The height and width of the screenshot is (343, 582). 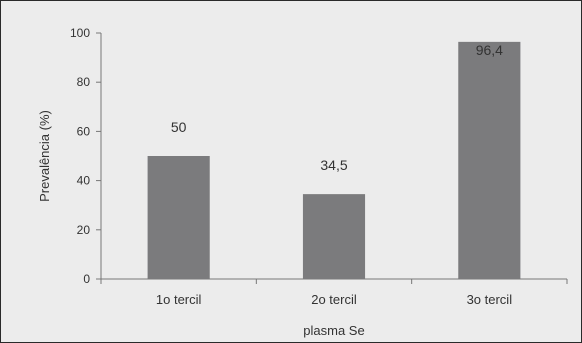 I want to click on data-label: 96,4, so click(x=489, y=50).